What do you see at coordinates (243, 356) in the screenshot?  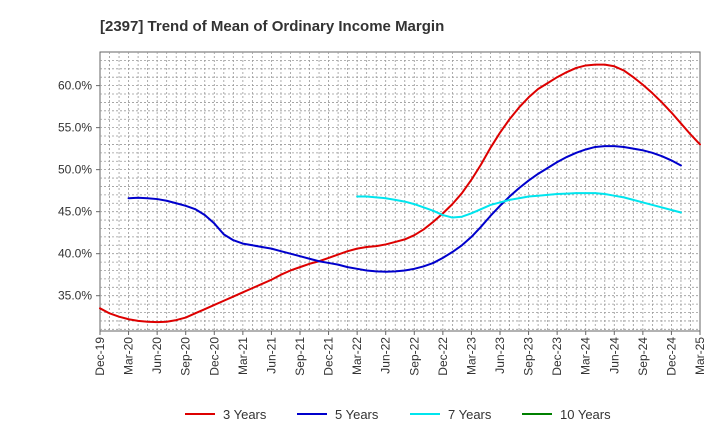 I see `x-tick-label: Mar-21` at bounding box center [243, 356].